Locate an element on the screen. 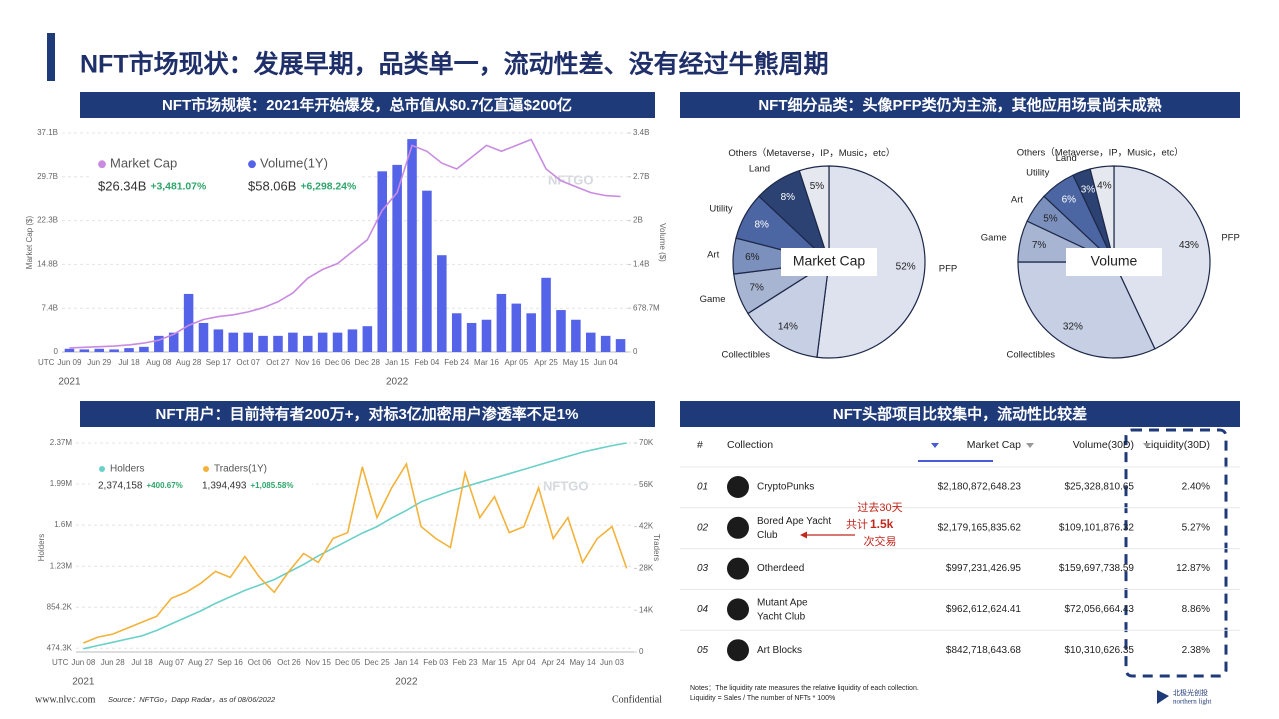 This screenshot has width=1279, height=719. y-tick-label: 29.7B is located at coordinates (47, 176).